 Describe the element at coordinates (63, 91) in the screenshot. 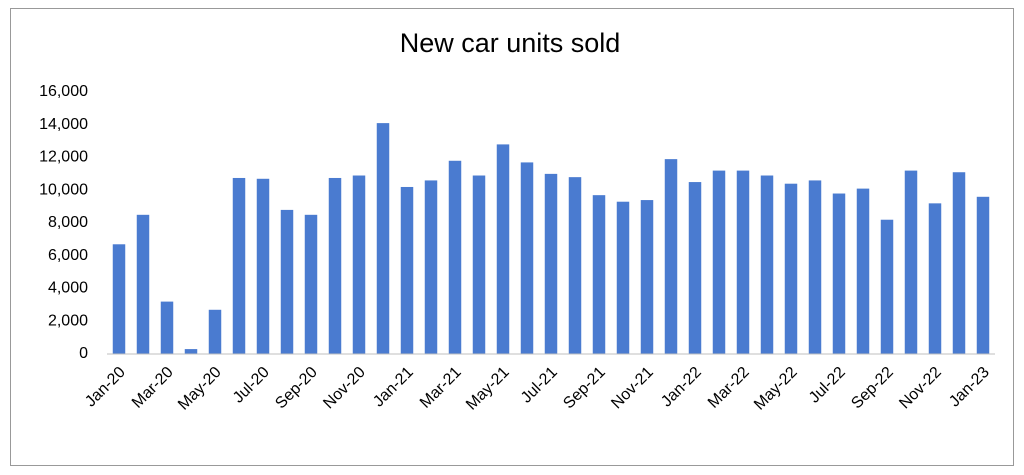

I see `y-tick-label: 16,000` at that location.